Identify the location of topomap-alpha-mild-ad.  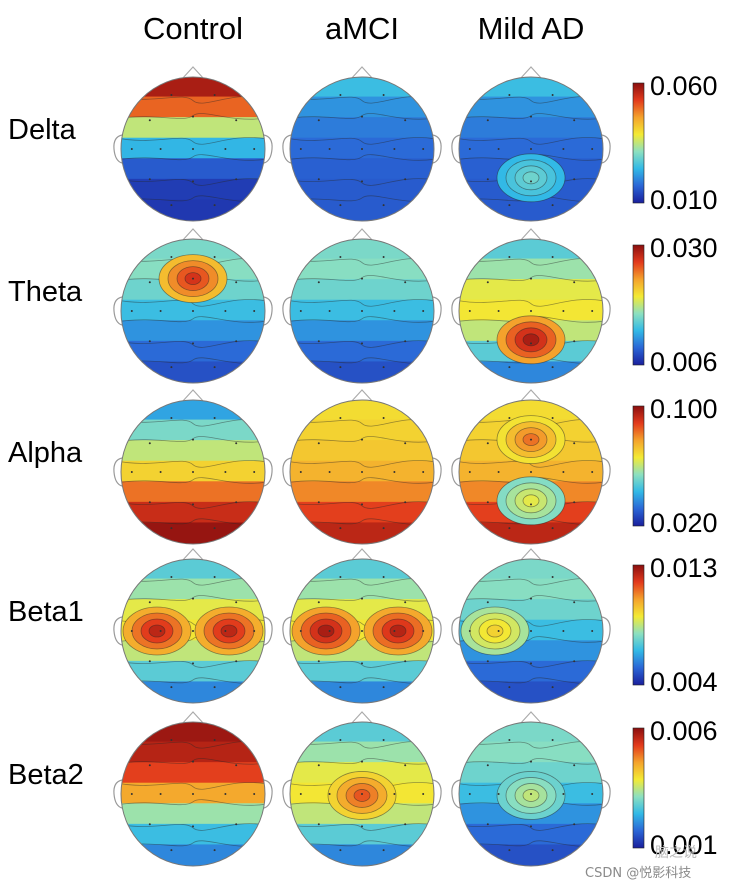
(531, 467).